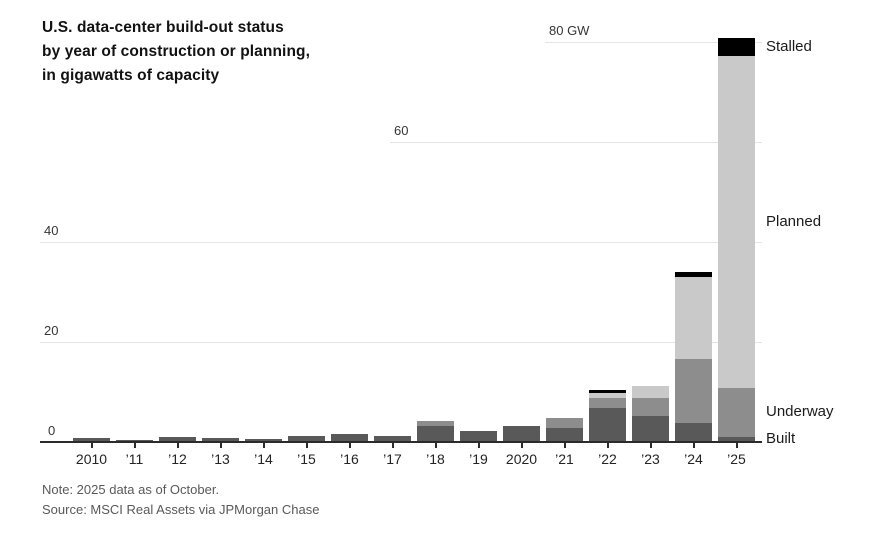 This screenshot has width=874, height=534. I want to click on x-tick-label: ’19, so click(478, 459).